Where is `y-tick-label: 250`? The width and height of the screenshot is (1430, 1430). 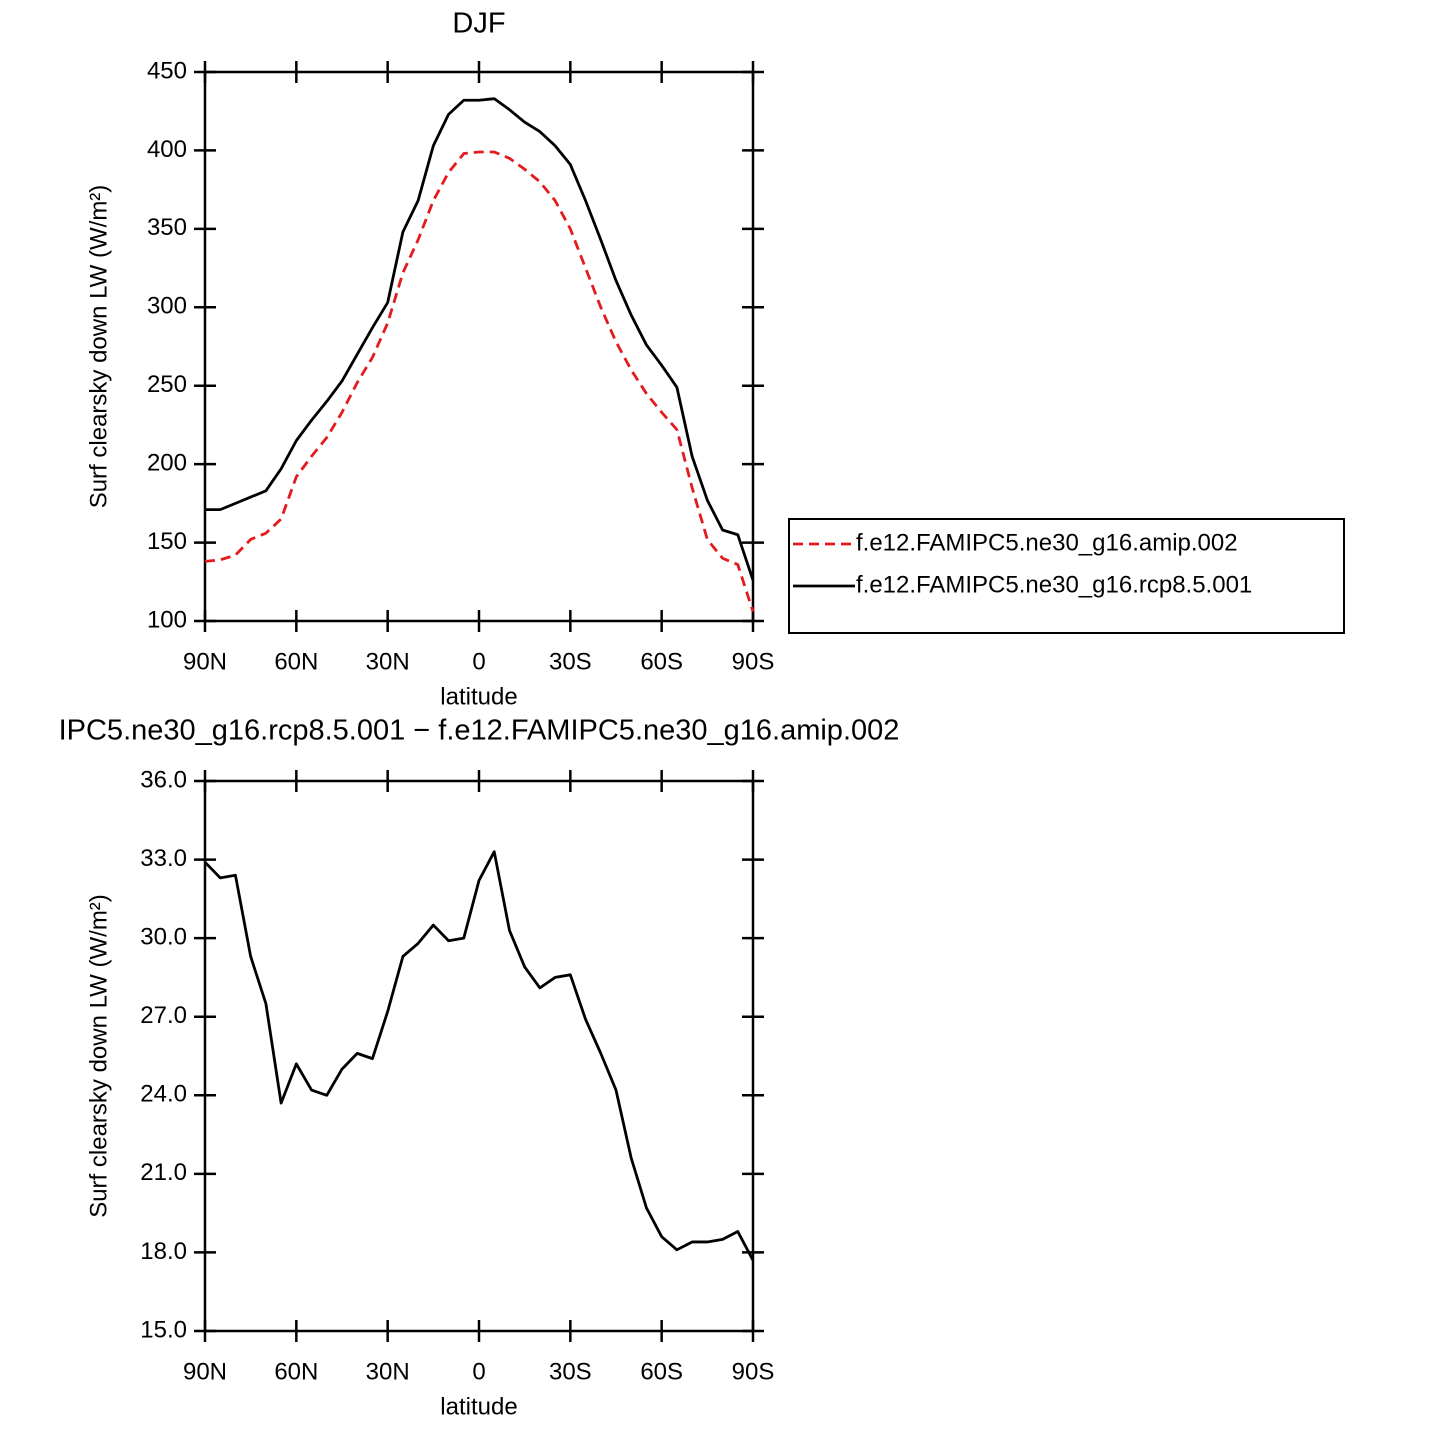
y-tick-label: 250 is located at coordinates (167, 384).